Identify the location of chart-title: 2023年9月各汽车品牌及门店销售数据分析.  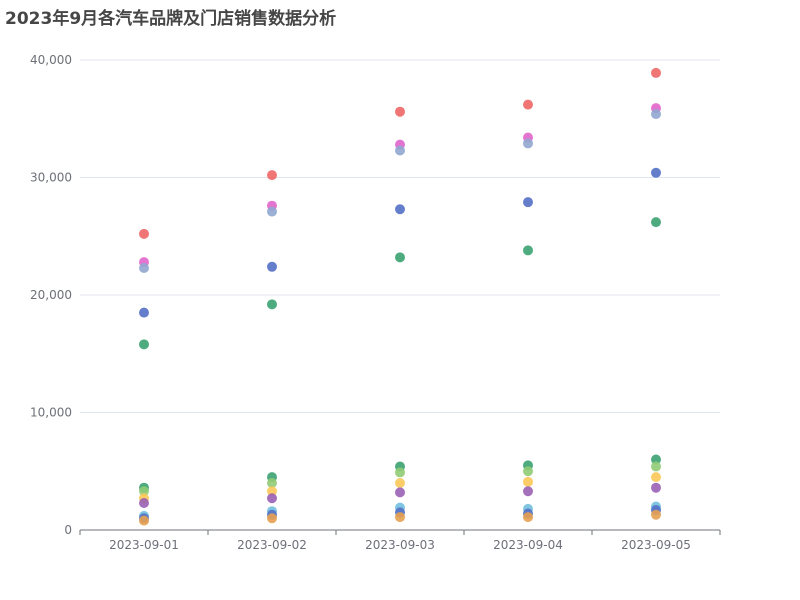
(171, 19).